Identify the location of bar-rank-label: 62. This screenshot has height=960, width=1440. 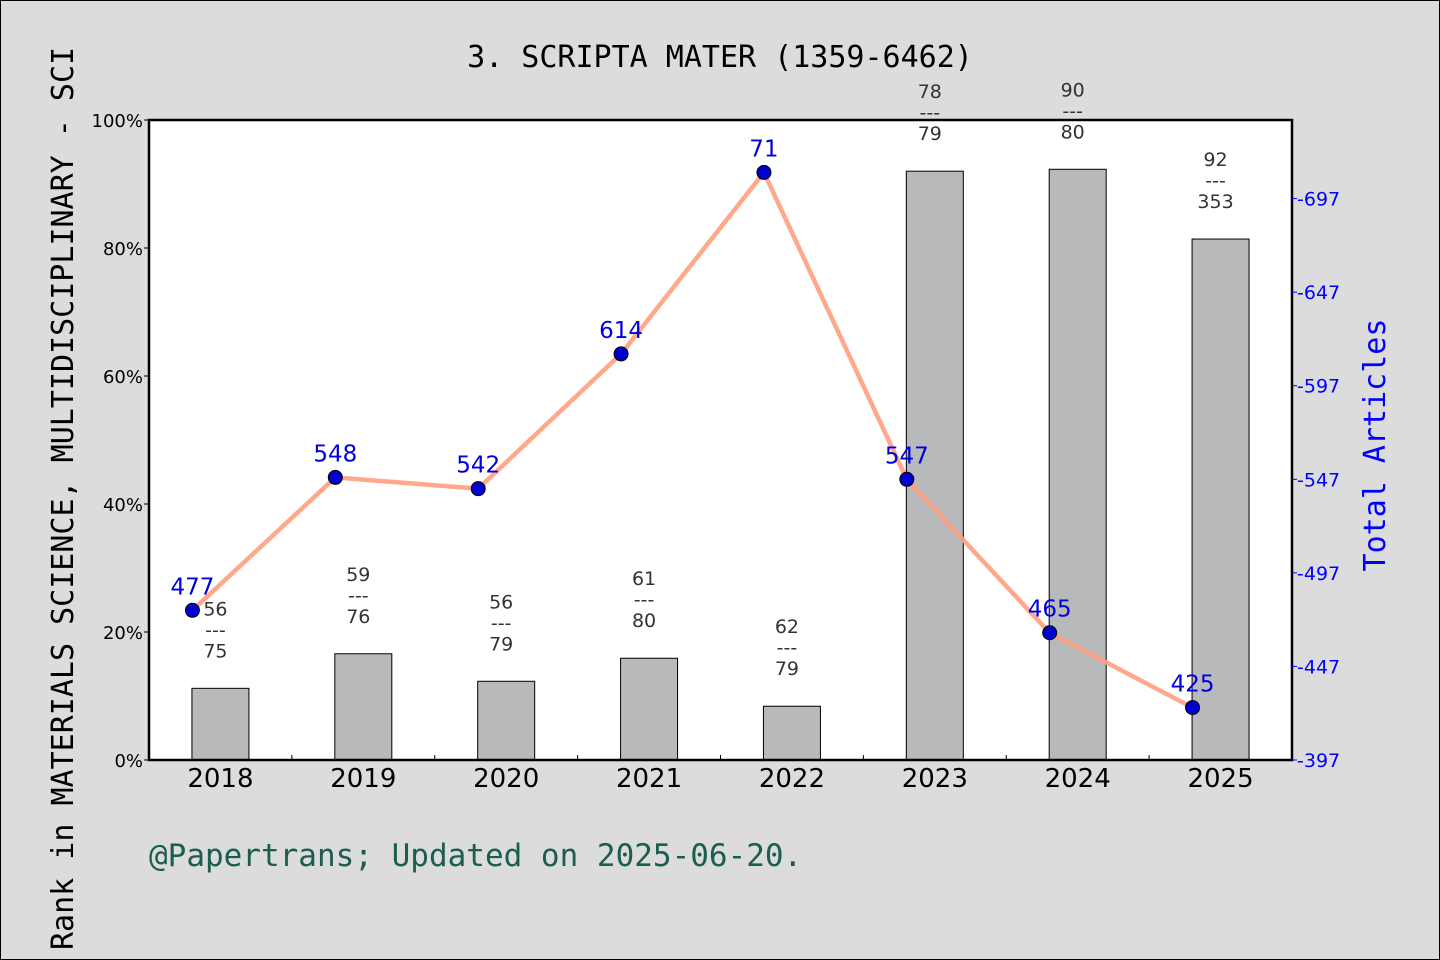
(787, 627).